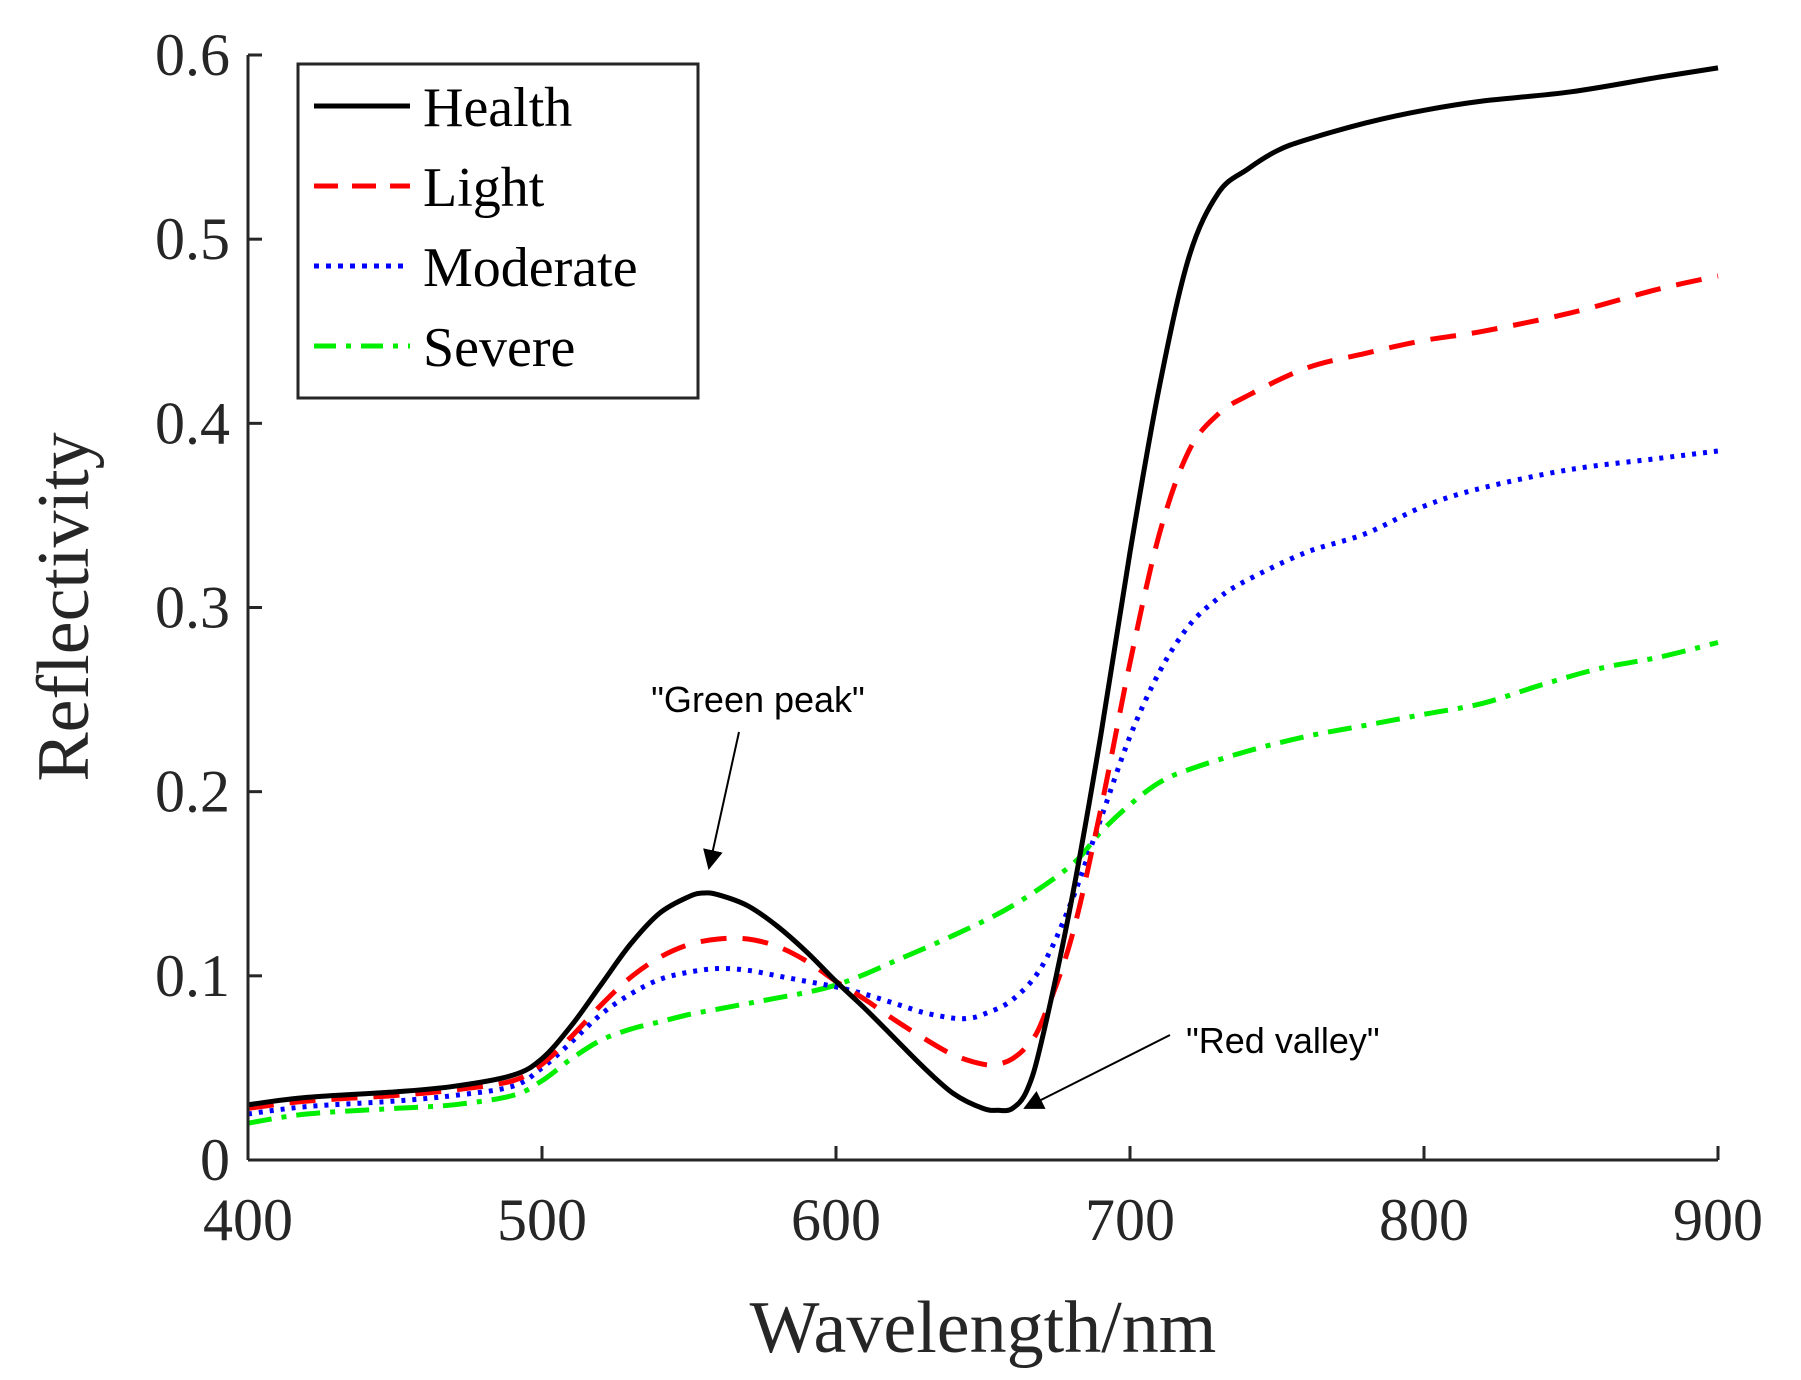  Describe the element at coordinates (192, 423) in the screenshot. I see `y-tick-label: 0.4` at that location.